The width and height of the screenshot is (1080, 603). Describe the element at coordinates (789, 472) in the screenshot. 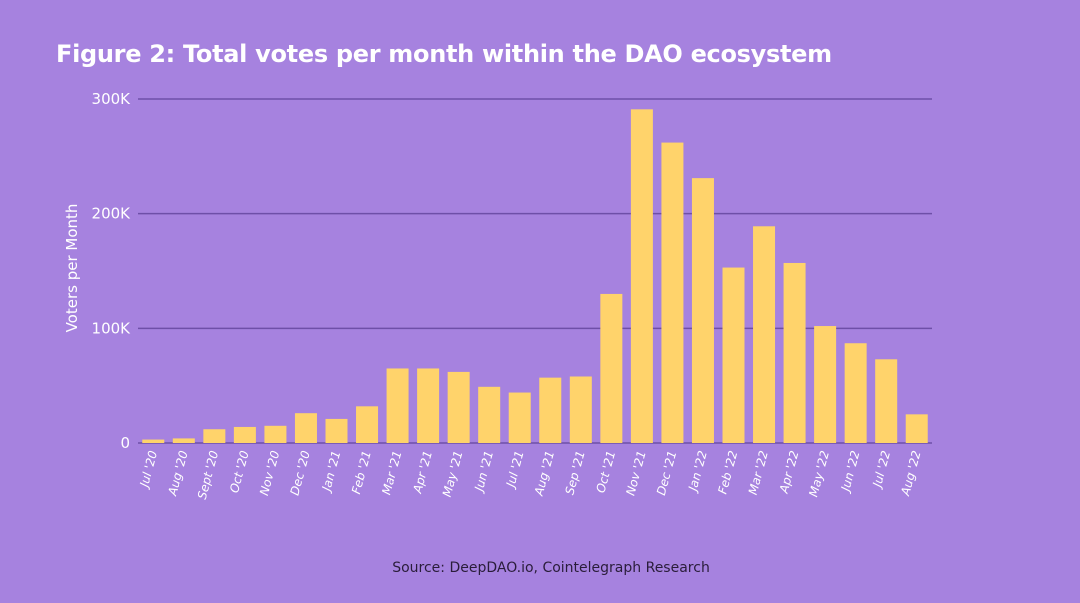

I see `x-tick-label: Apr '22` at that location.